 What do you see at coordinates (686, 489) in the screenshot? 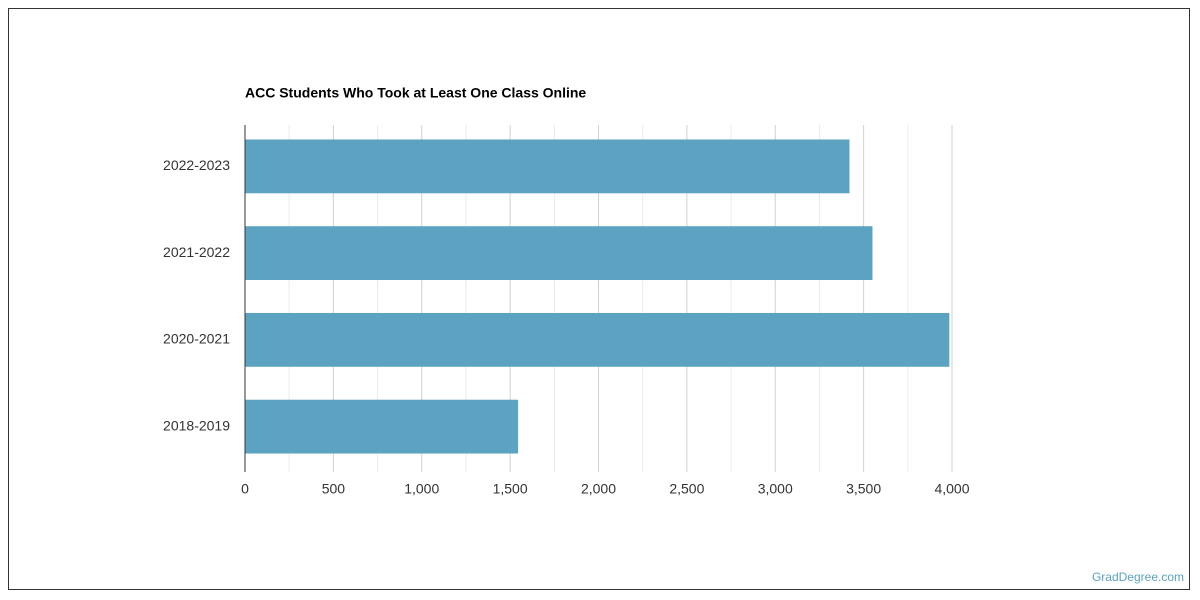
I see `x-tick-label: 2,500` at bounding box center [686, 489].